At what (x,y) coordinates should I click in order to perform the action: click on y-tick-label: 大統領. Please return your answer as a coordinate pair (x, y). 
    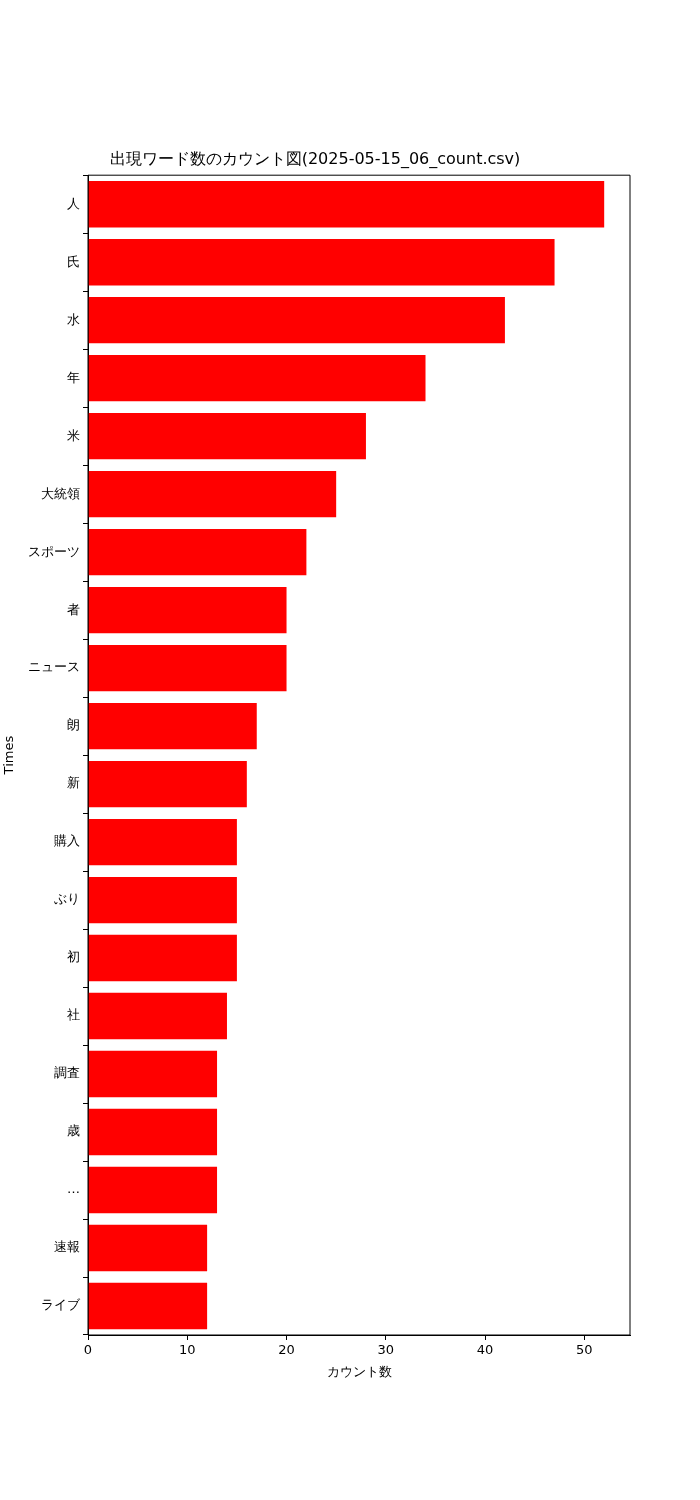
    Looking at the image, I should click on (60, 493).